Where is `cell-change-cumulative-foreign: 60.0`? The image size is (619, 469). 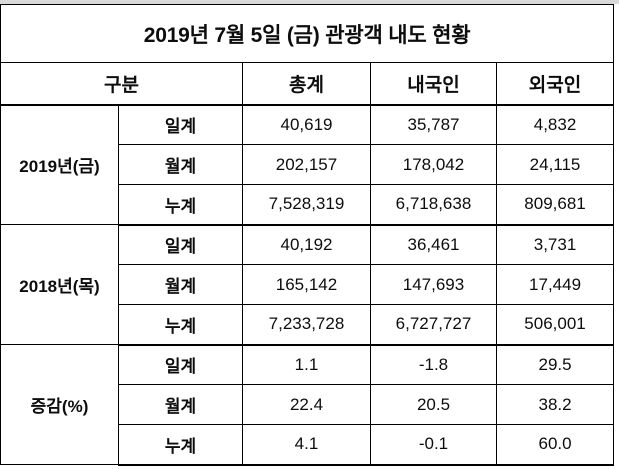 cell-change-cumulative-foreign: 60.0 is located at coordinates (555, 445).